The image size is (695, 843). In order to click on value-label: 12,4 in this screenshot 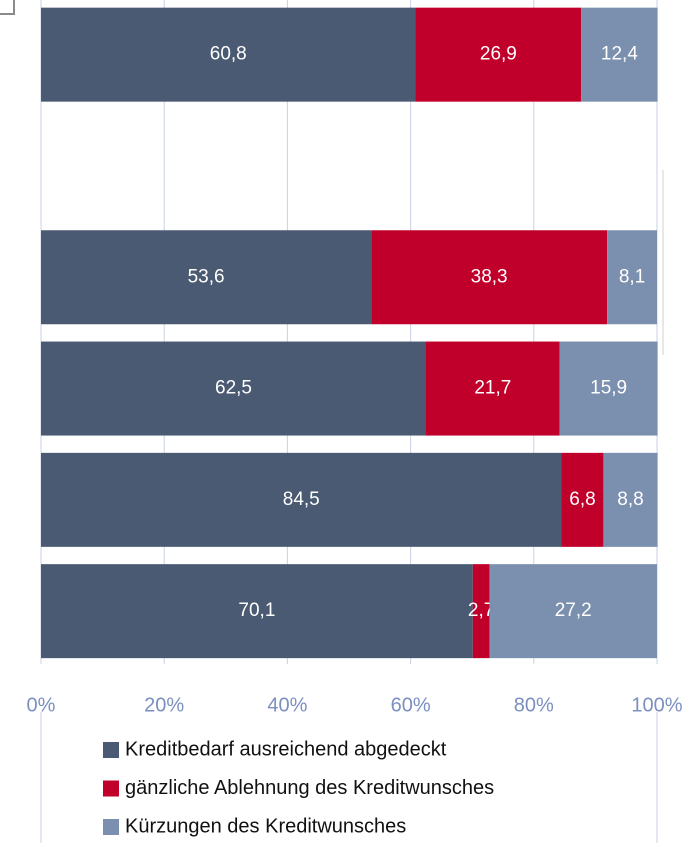, I will do `click(619, 54)`.